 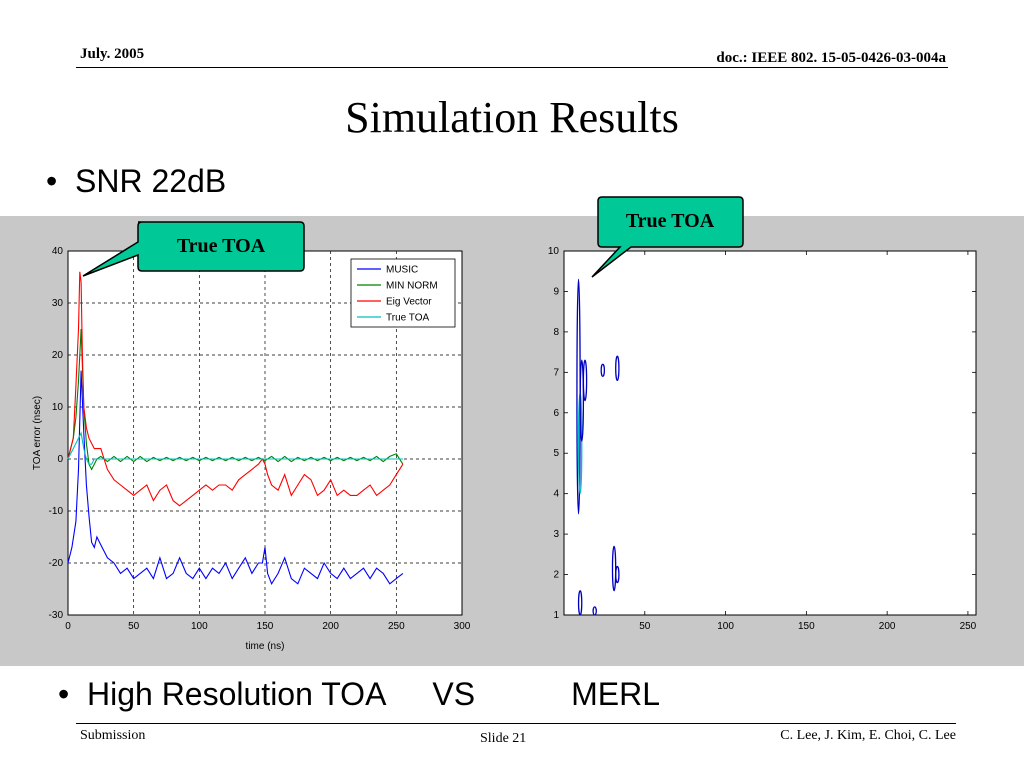 What do you see at coordinates (556, 372) in the screenshot?
I see `right-ytick-label: 7` at bounding box center [556, 372].